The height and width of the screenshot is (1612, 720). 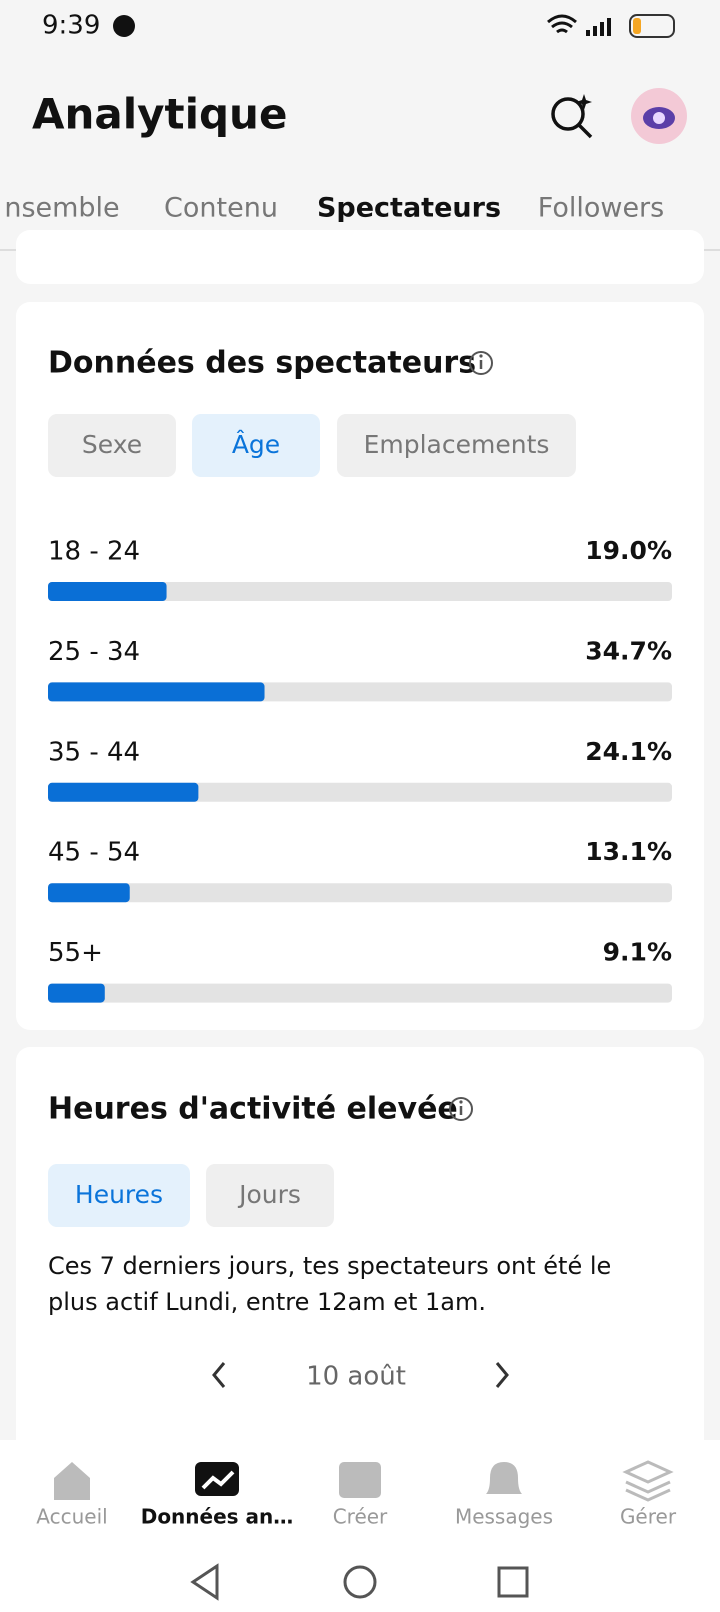 I want to click on tab: nsemble, so click(x=61, y=208).